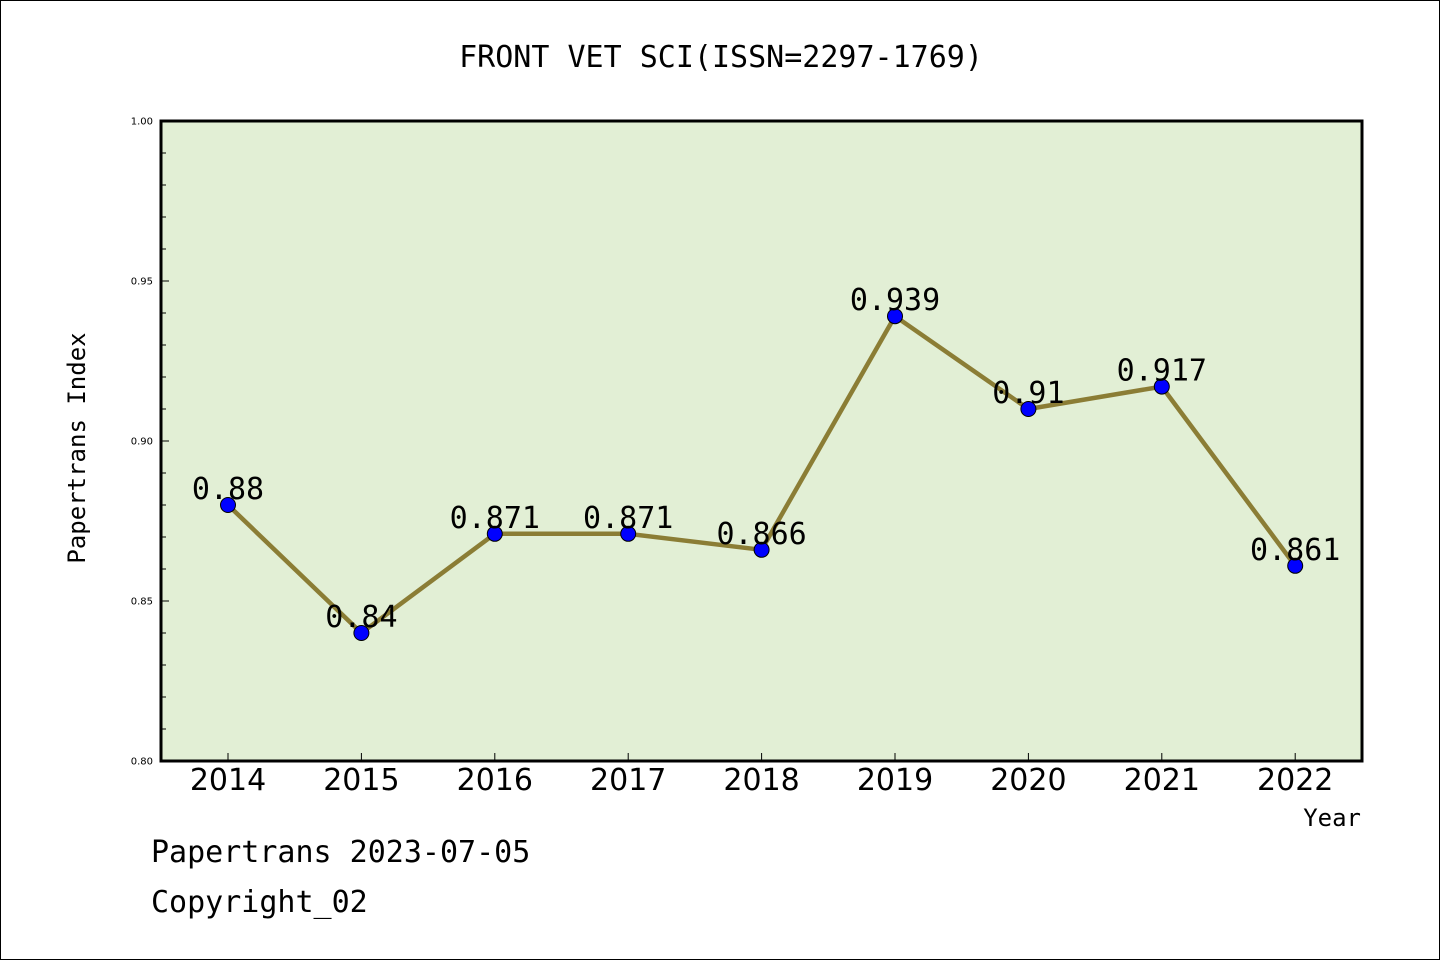 The height and width of the screenshot is (960, 1440). Describe the element at coordinates (142, 122) in the screenshot. I see `y-tick-label: 1.00` at that location.